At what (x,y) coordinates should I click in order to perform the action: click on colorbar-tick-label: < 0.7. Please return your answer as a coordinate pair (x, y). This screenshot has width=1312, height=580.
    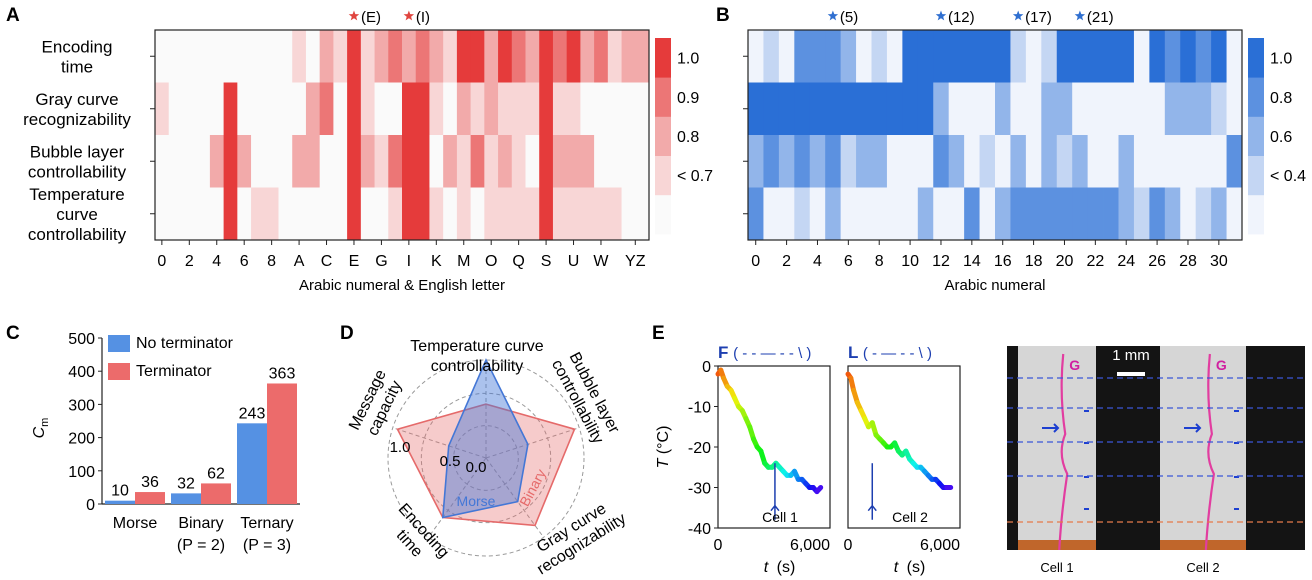
    Looking at the image, I should click on (695, 176).